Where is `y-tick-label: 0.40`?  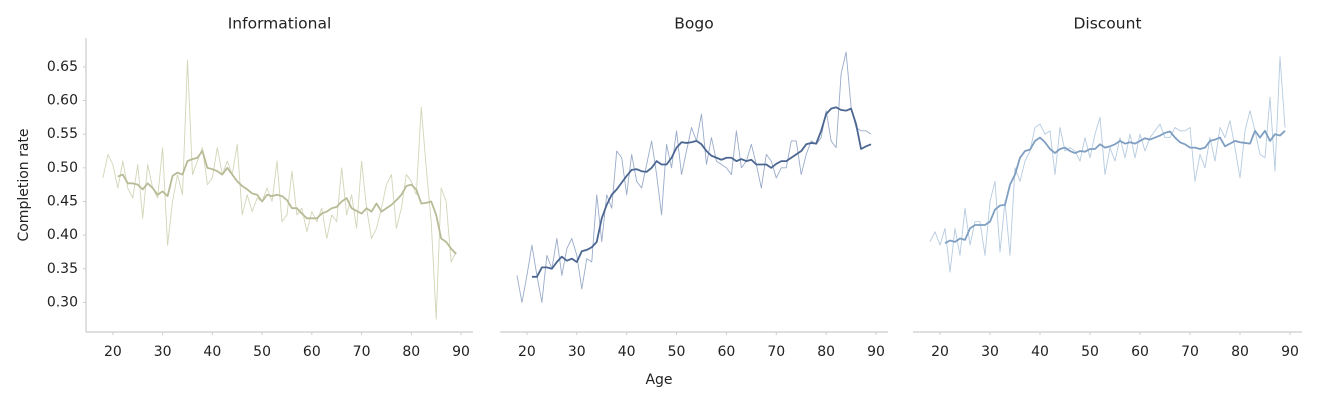
y-tick-label: 0.40 is located at coordinates (62, 235).